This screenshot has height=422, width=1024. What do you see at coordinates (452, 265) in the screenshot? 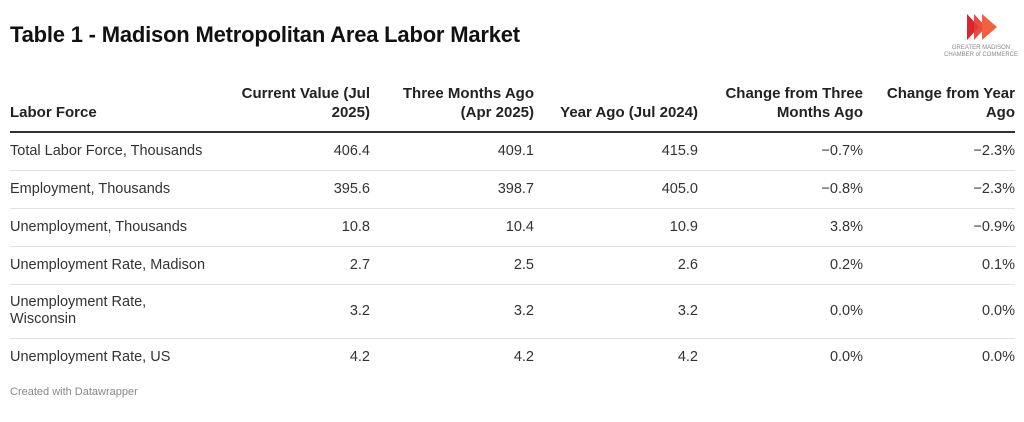
I see `table-cell: 2.5` at bounding box center [452, 265].